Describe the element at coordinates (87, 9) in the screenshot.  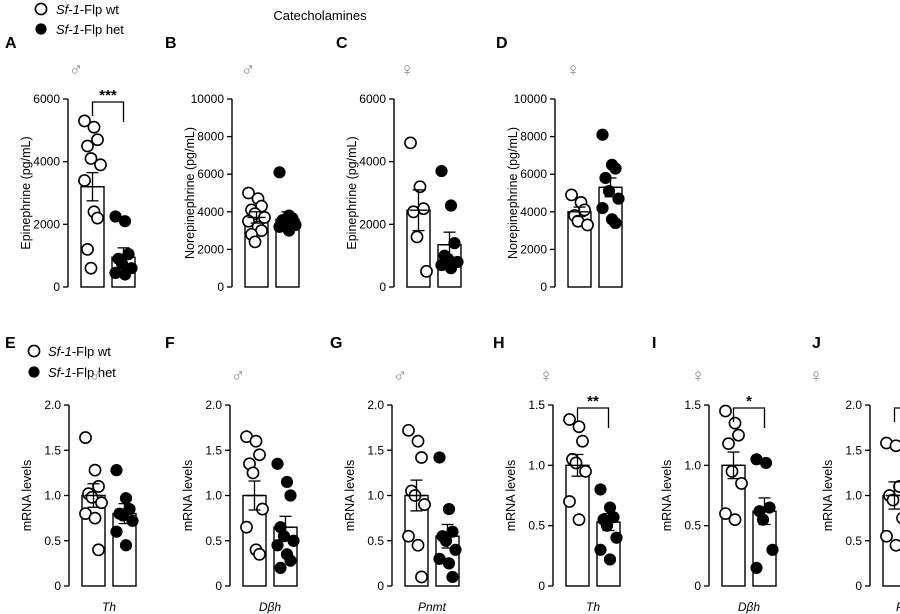
I see `legend-wt-label: Sf-1-Flp wt` at that location.